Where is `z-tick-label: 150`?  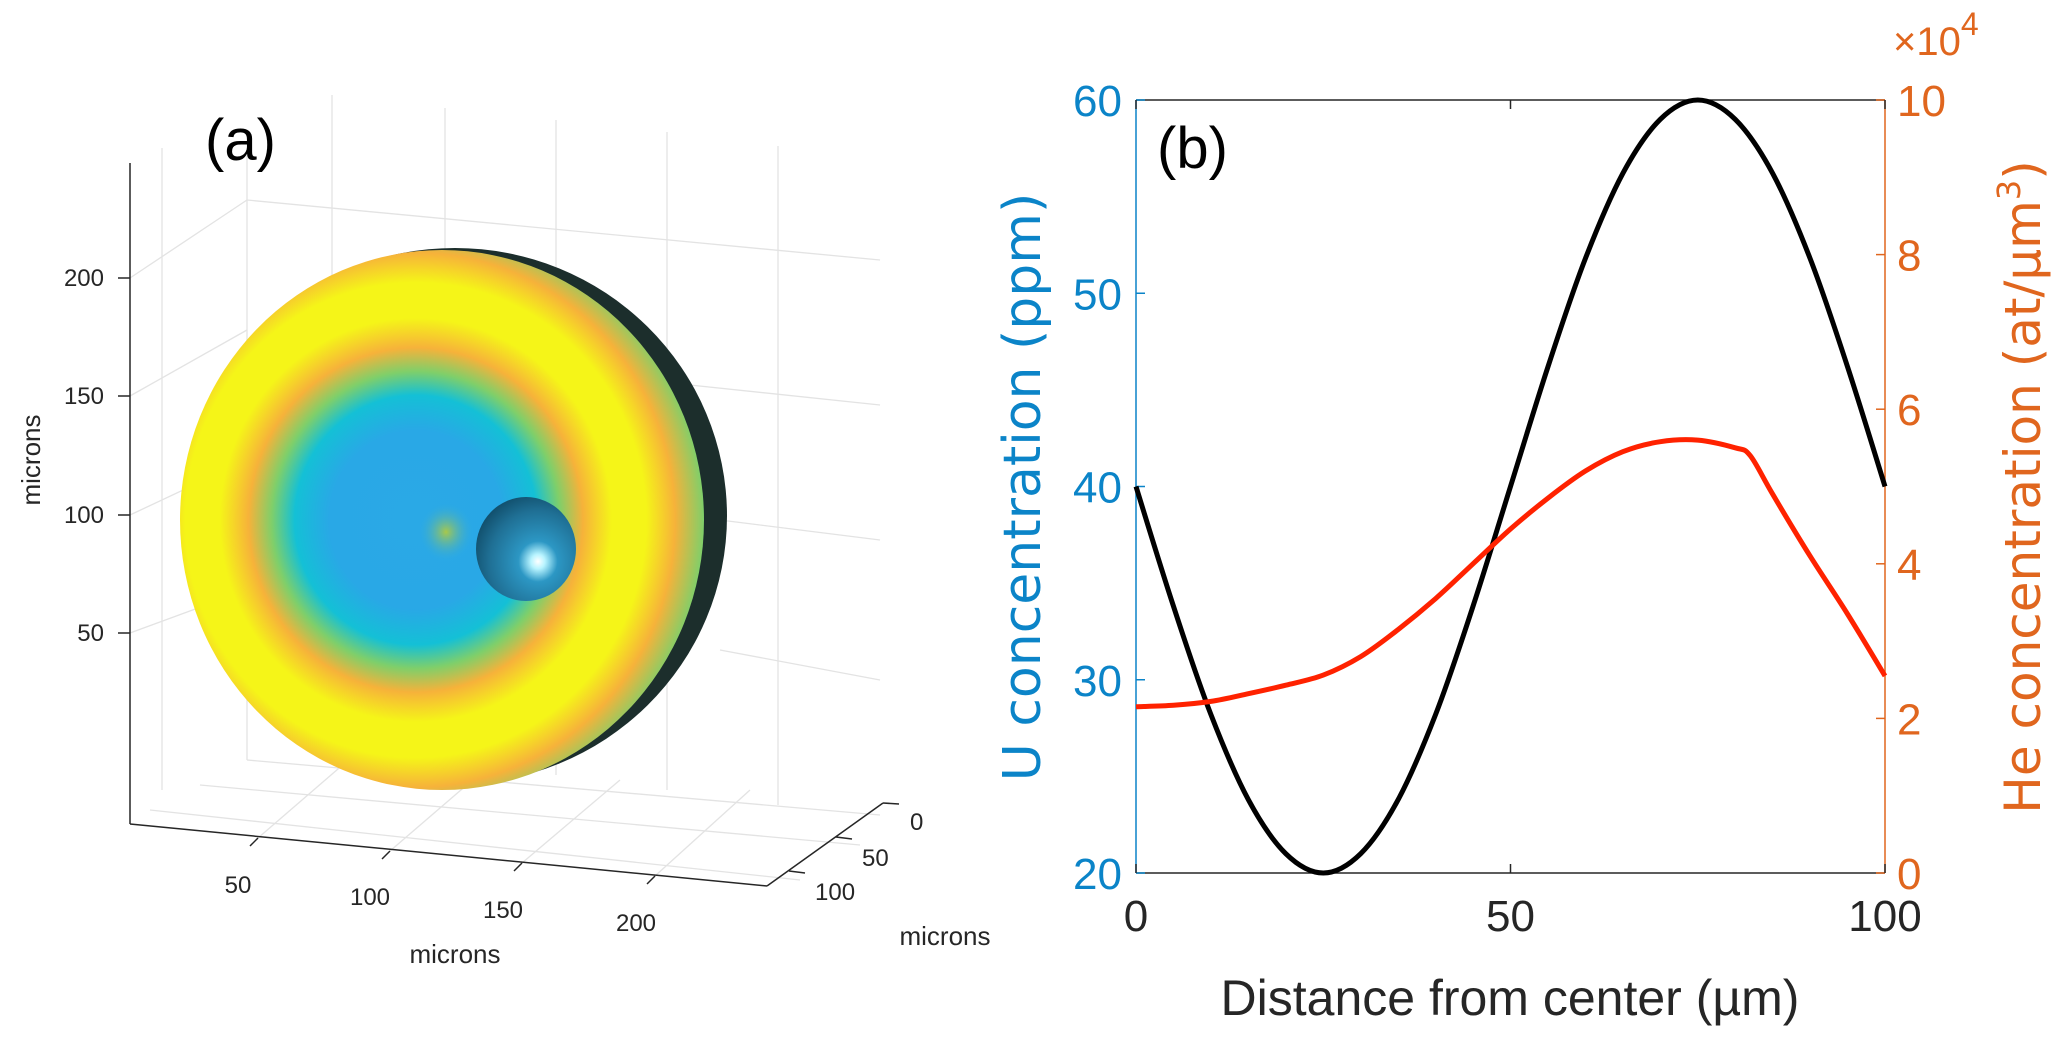 z-tick-label: 150 is located at coordinates (84, 396).